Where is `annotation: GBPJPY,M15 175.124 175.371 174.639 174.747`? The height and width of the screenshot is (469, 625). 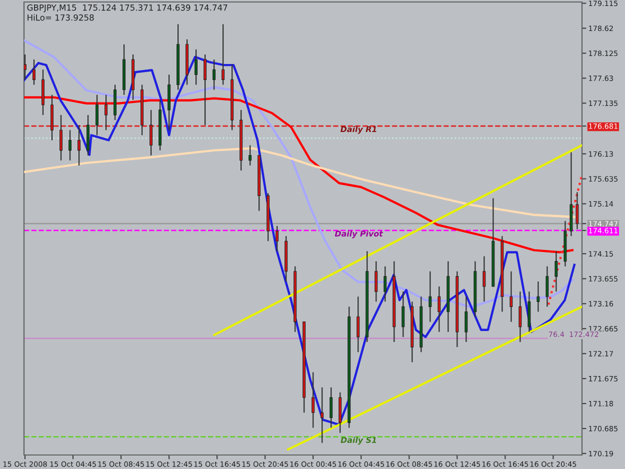
annotation: GBPJPY,M15 175.124 175.371 174.639 174.747 is located at coordinates (127, 8).